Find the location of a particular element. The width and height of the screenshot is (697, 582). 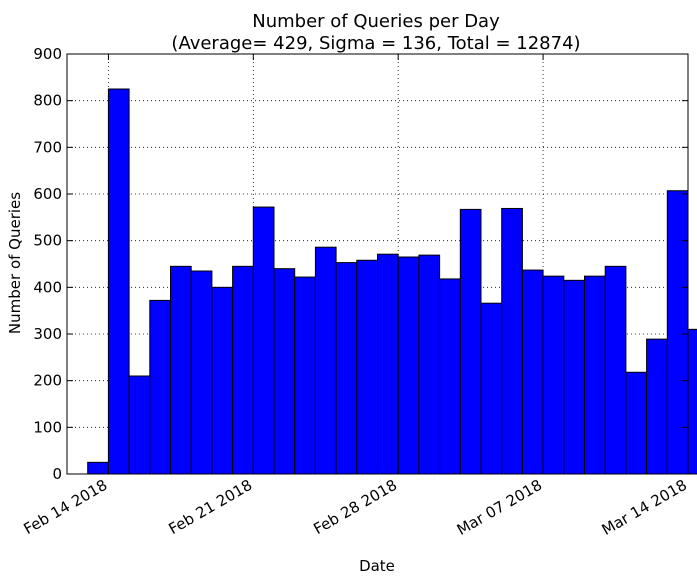

x-tick-label: Feb 28 2018 is located at coordinates (355, 507).